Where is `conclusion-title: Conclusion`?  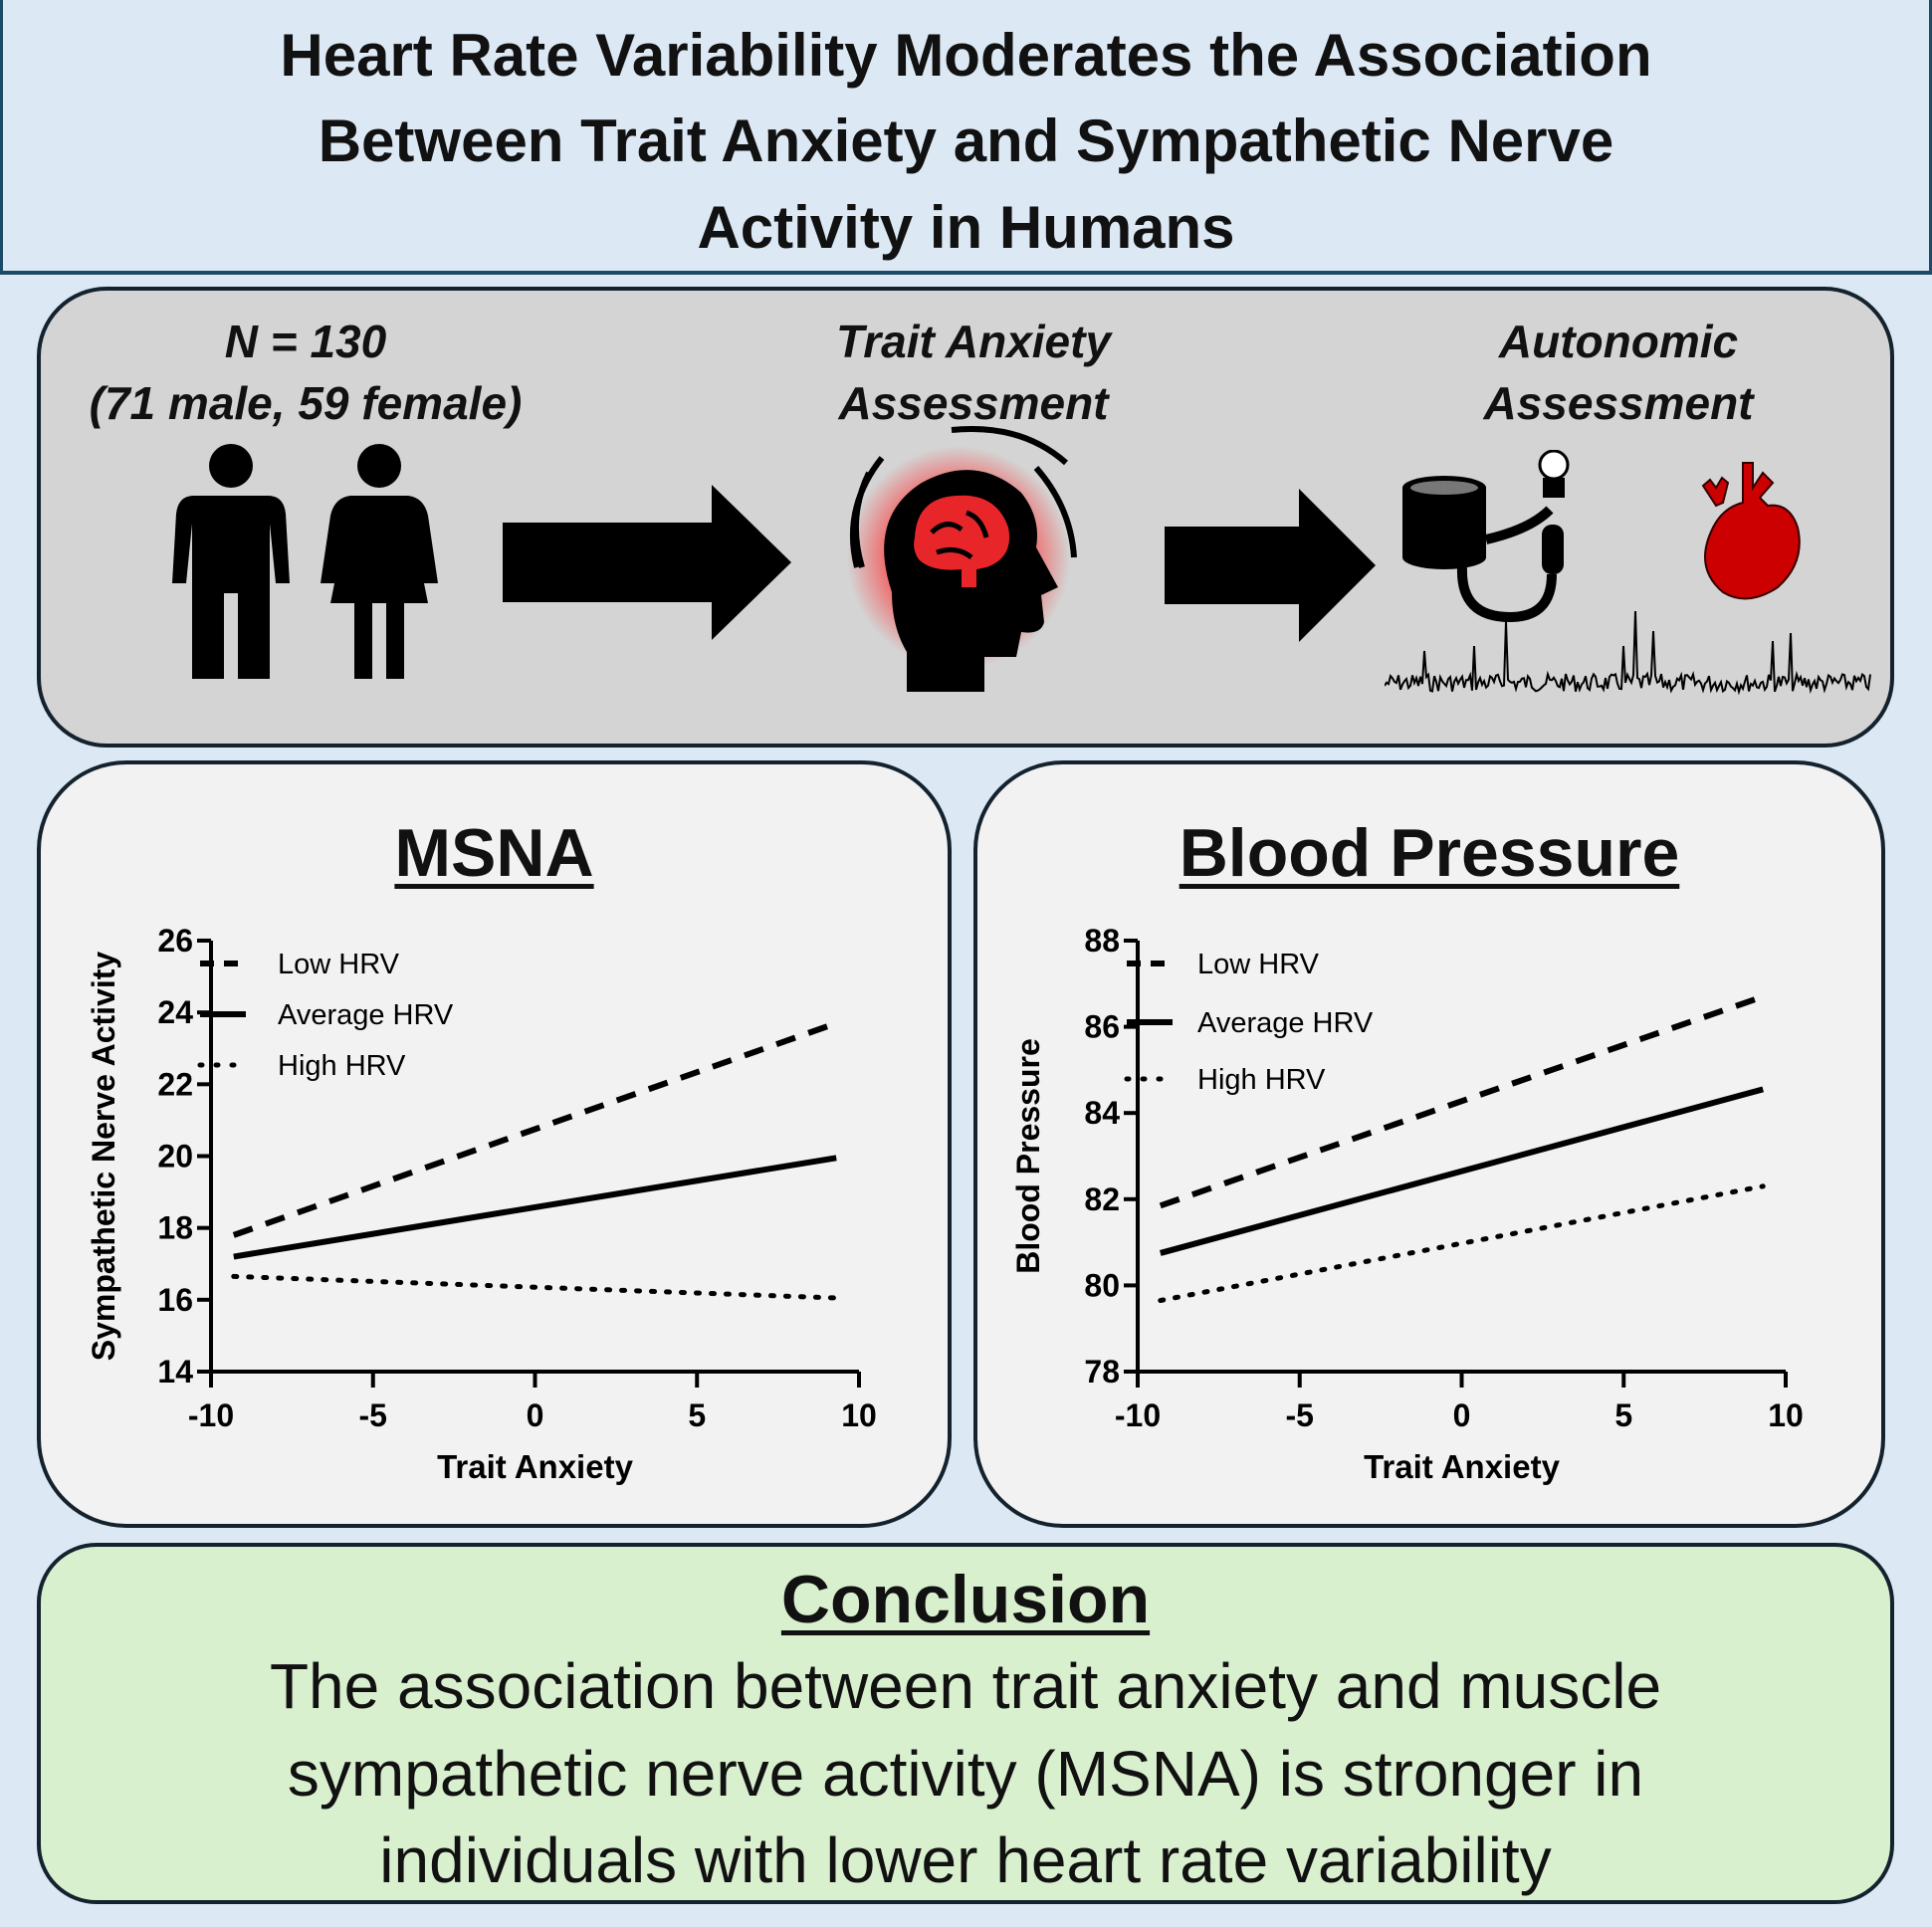 conclusion-title: Conclusion is located at coordinates (965, 1599).